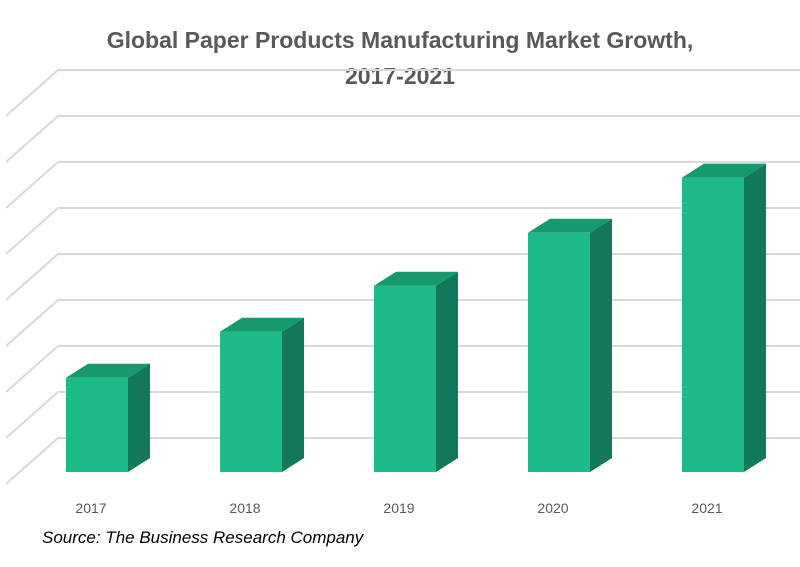 Image resolution: width=800 pixels, height=567 pixels. I want to click on bar-2019, so click(416, 371).